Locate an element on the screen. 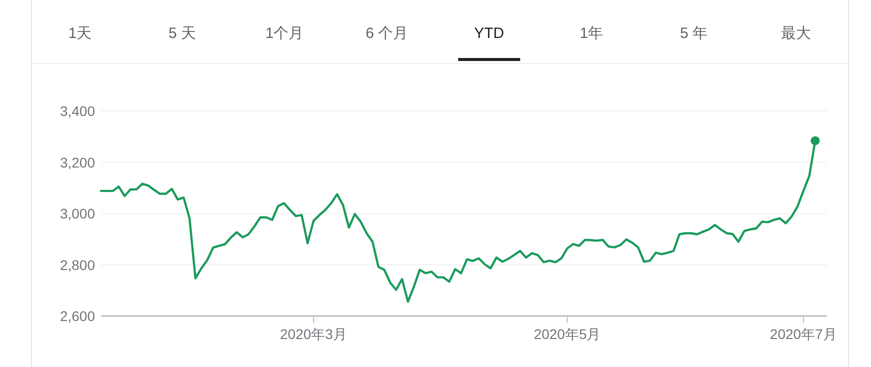 This screenshot has height=367, width=871. text: 5 天 is located at coordinates (182, 33).